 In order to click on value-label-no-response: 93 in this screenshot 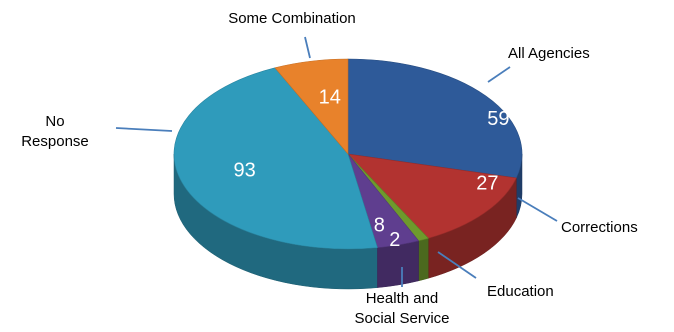, I will do `click(244, 171)`.